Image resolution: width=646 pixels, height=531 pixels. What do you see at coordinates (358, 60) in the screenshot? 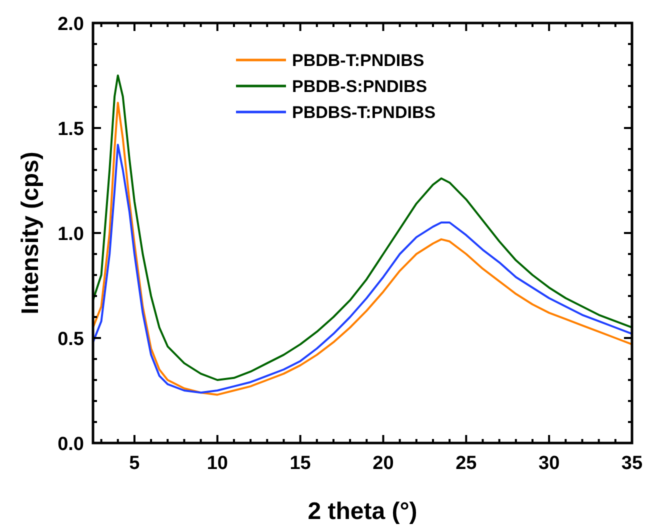
I see `legend-label: PBDB-T:PNDIBS` at bounding box center [358, 60].